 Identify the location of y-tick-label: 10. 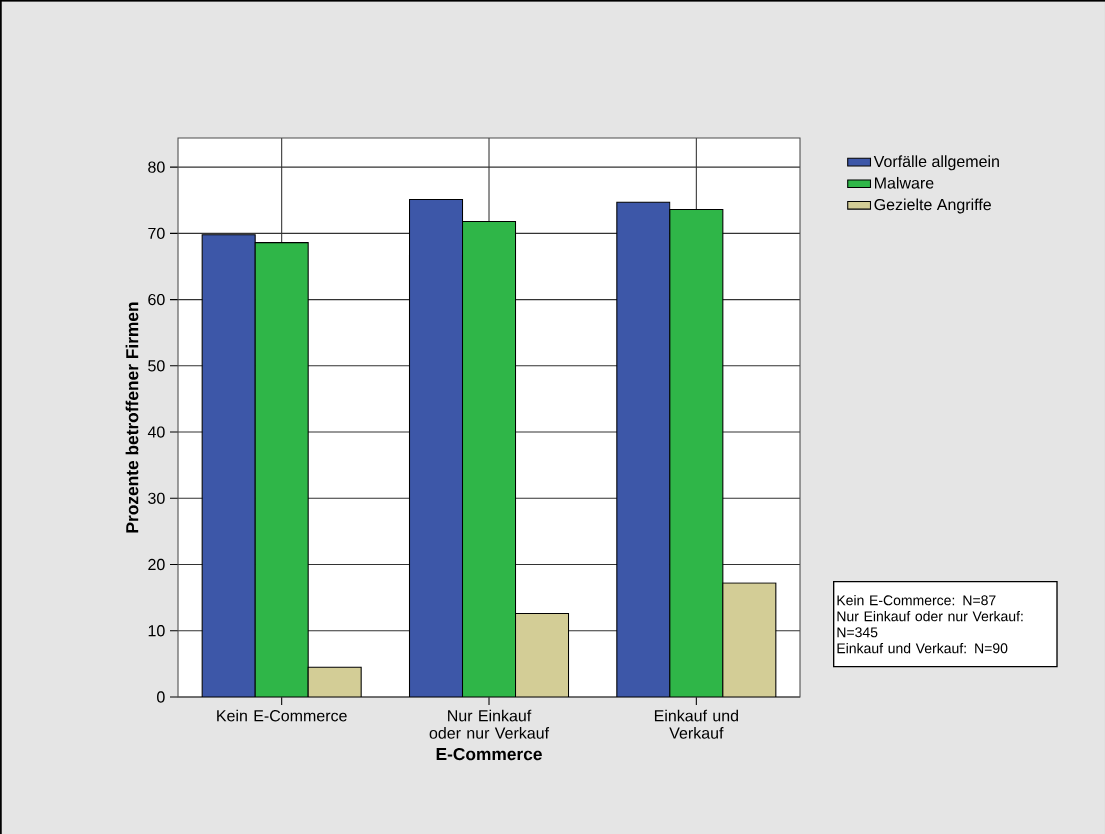
(156, 631).